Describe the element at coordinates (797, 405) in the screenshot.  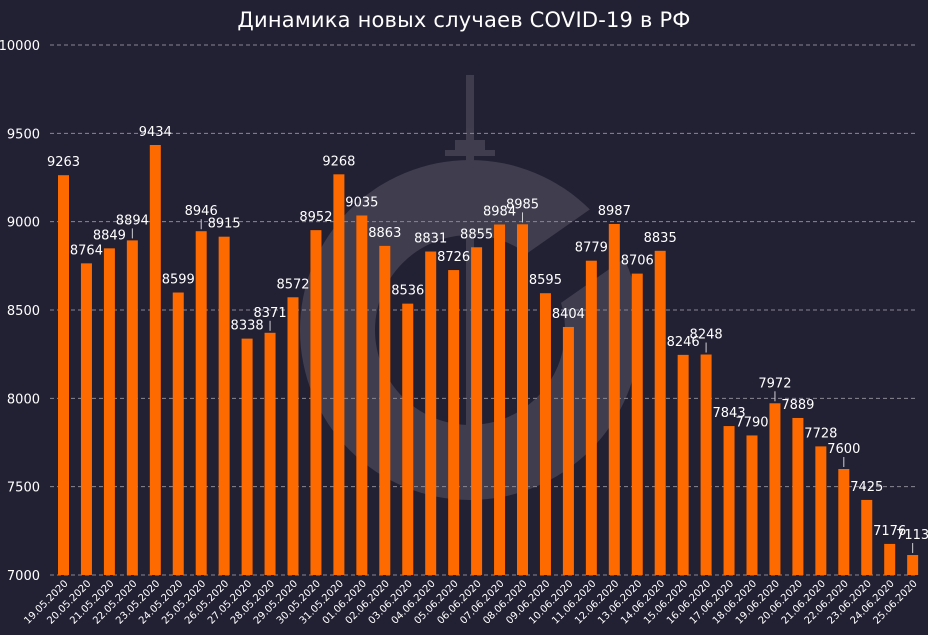
I see `data-label: 7889` at that location.